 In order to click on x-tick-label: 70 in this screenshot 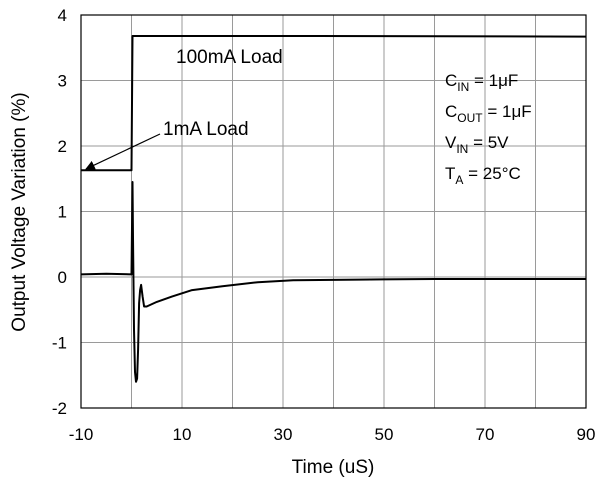, I will do `click(485, 434)`.